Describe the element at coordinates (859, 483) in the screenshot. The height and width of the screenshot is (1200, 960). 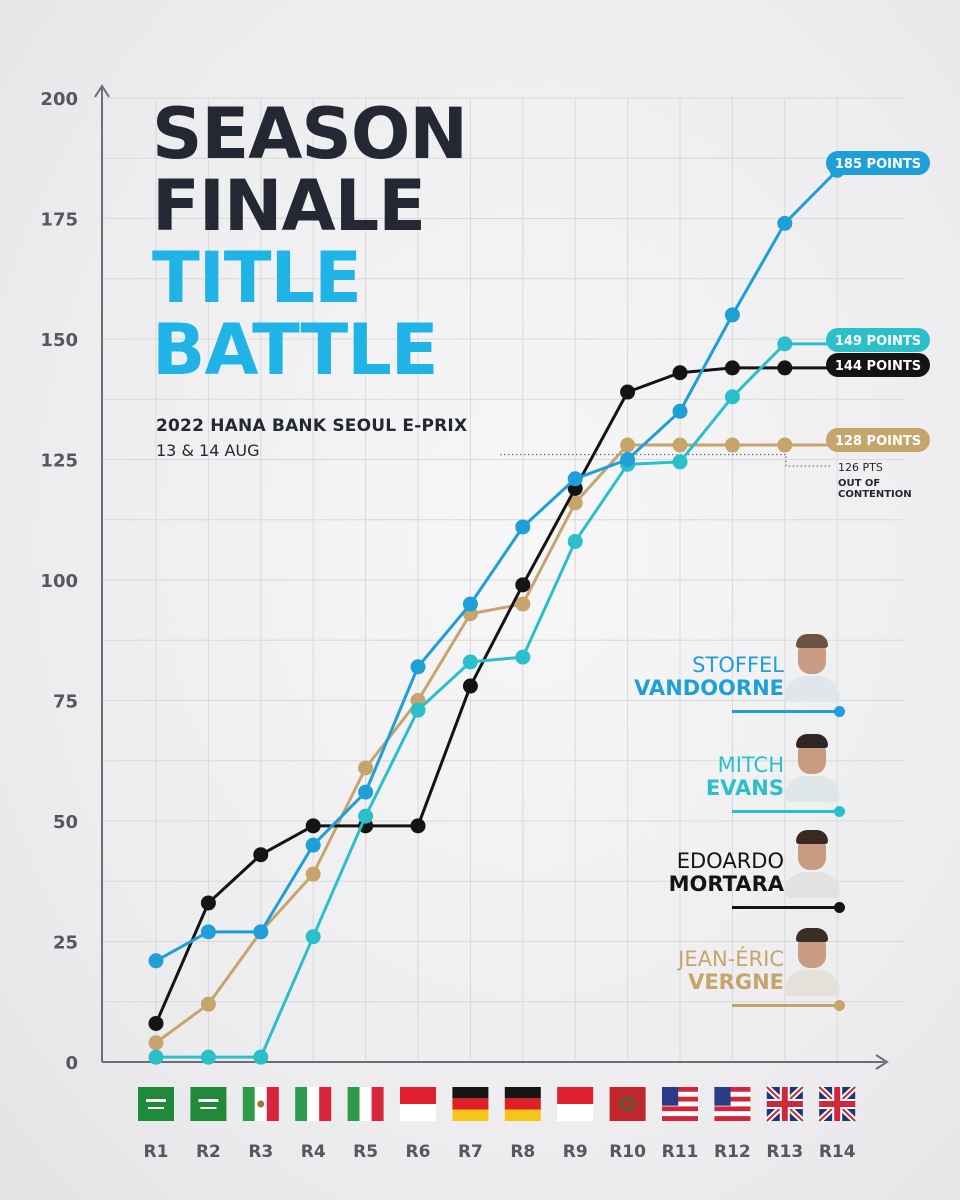
I see `annotation-line1: OUT OF` at that location.